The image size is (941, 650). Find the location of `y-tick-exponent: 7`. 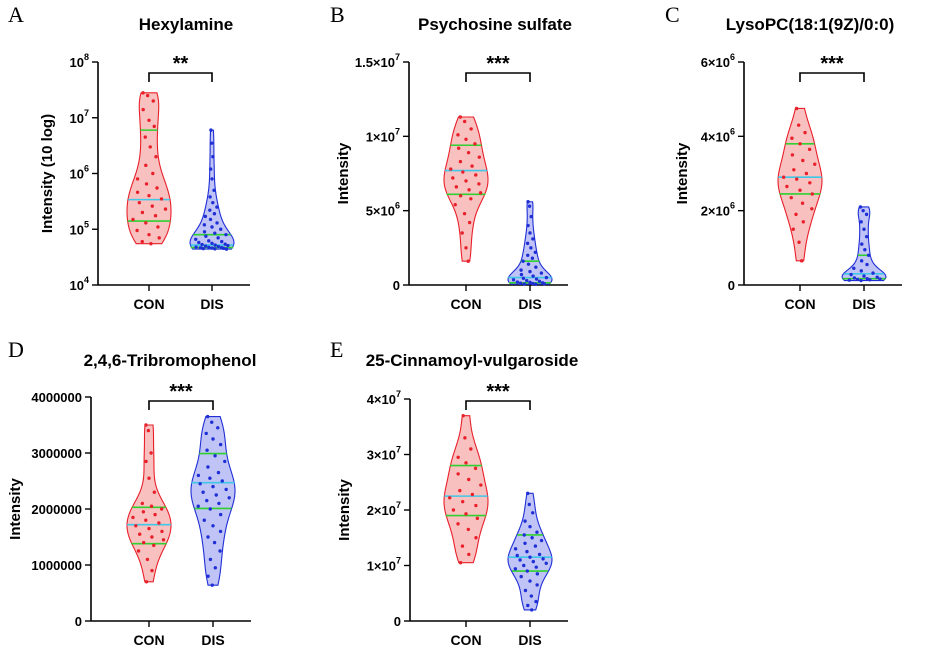

y-tick-exponent: 7 is located at coordinates (86, 113).